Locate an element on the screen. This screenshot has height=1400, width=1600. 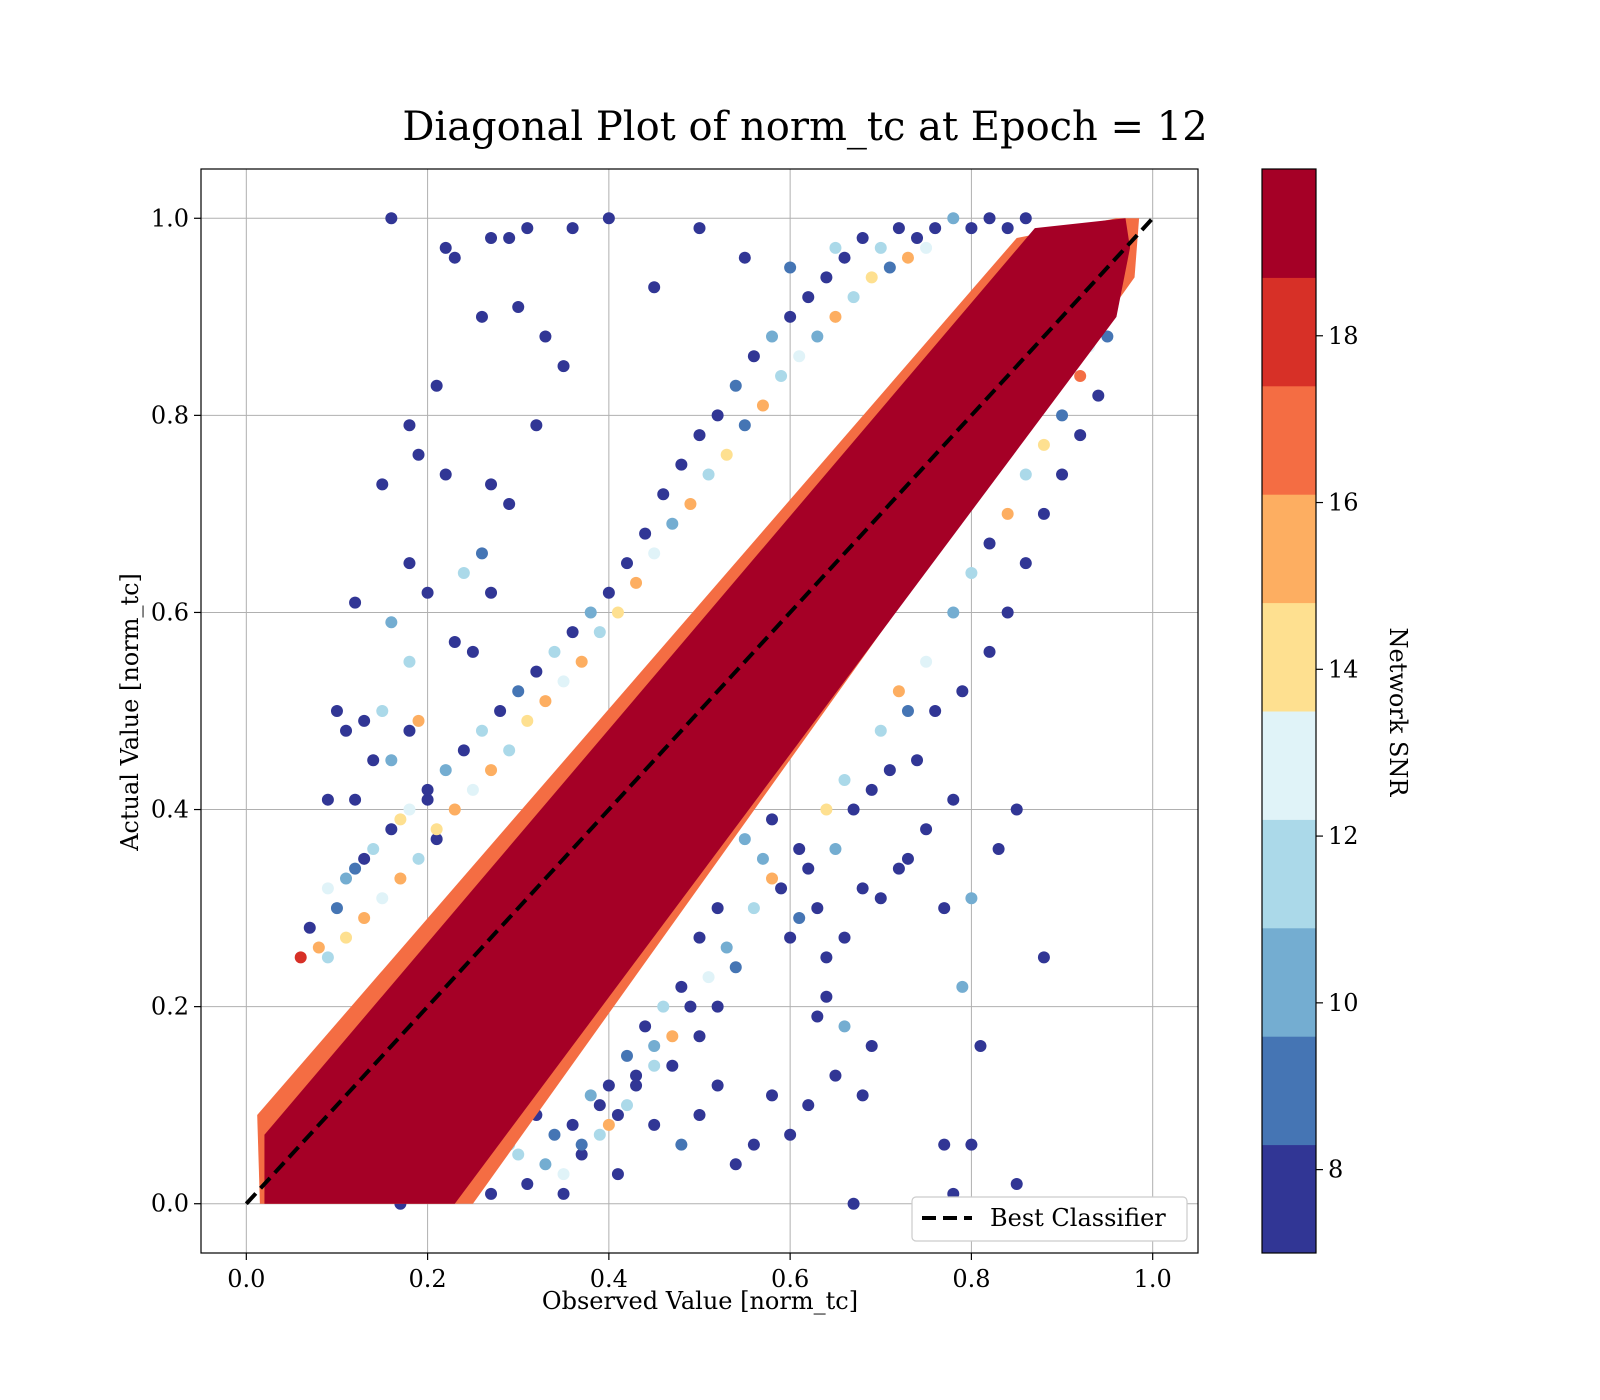
colorbar-tick-label: 12 is located at coordinates (1343, 836).